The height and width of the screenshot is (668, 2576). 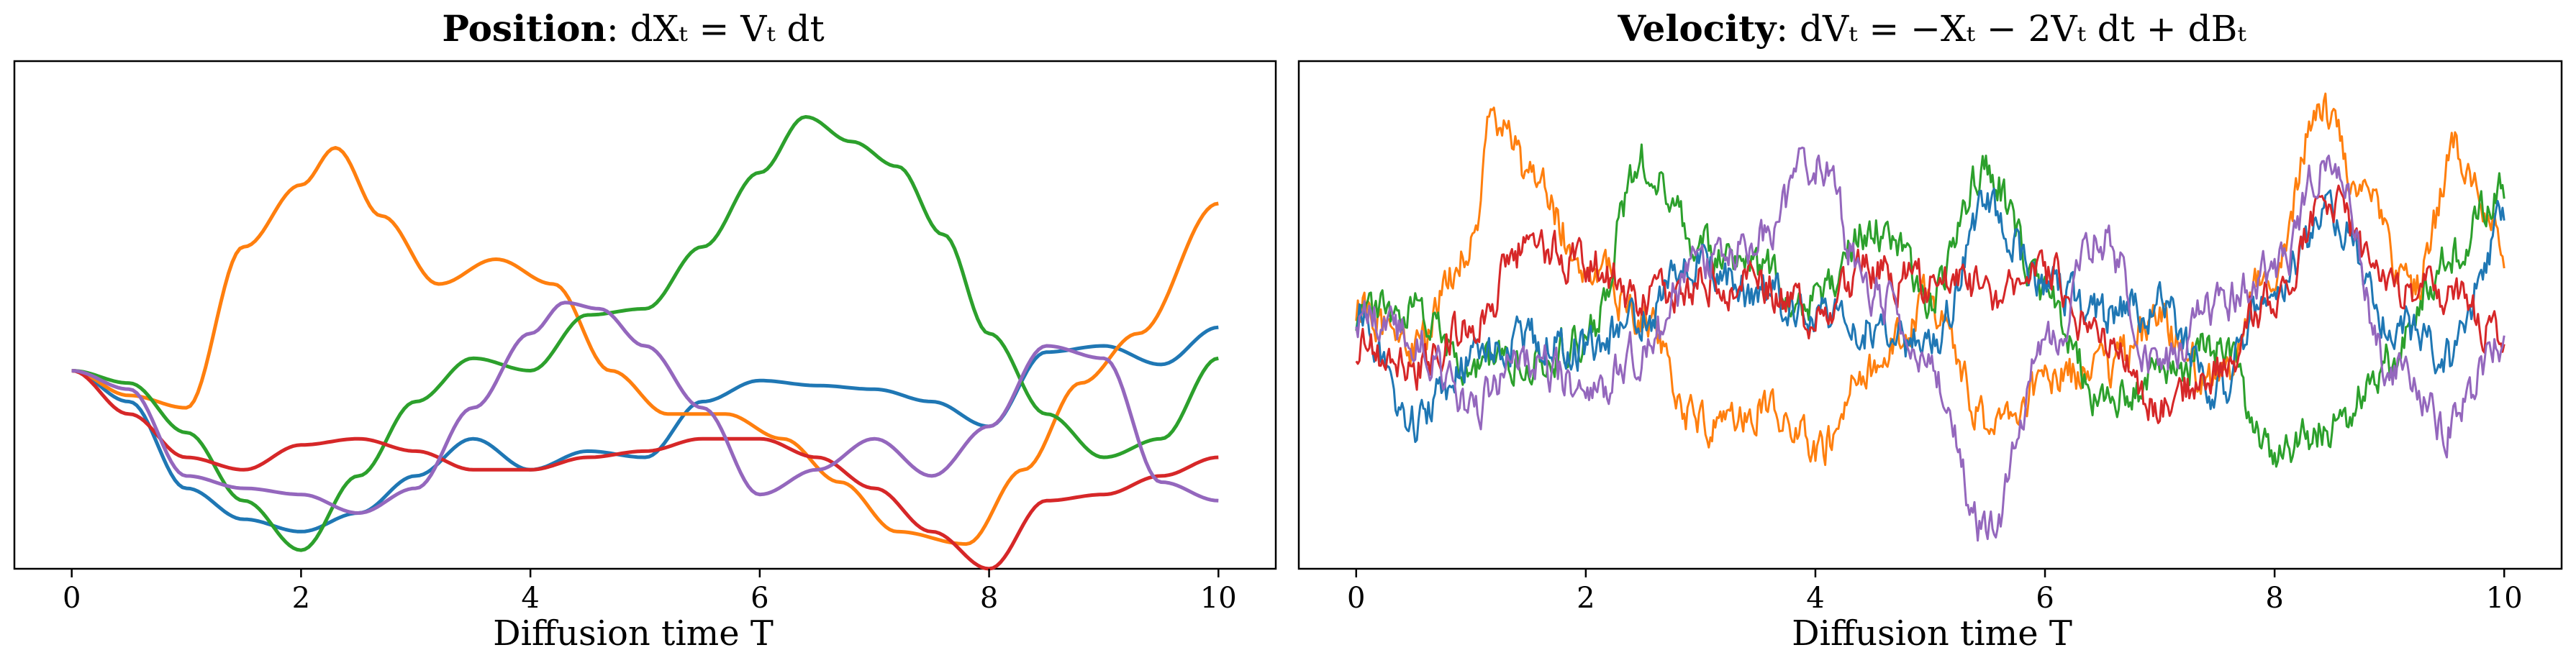 I want to click on chart-title-bold: Velocity, so click(x=1697, y=28).